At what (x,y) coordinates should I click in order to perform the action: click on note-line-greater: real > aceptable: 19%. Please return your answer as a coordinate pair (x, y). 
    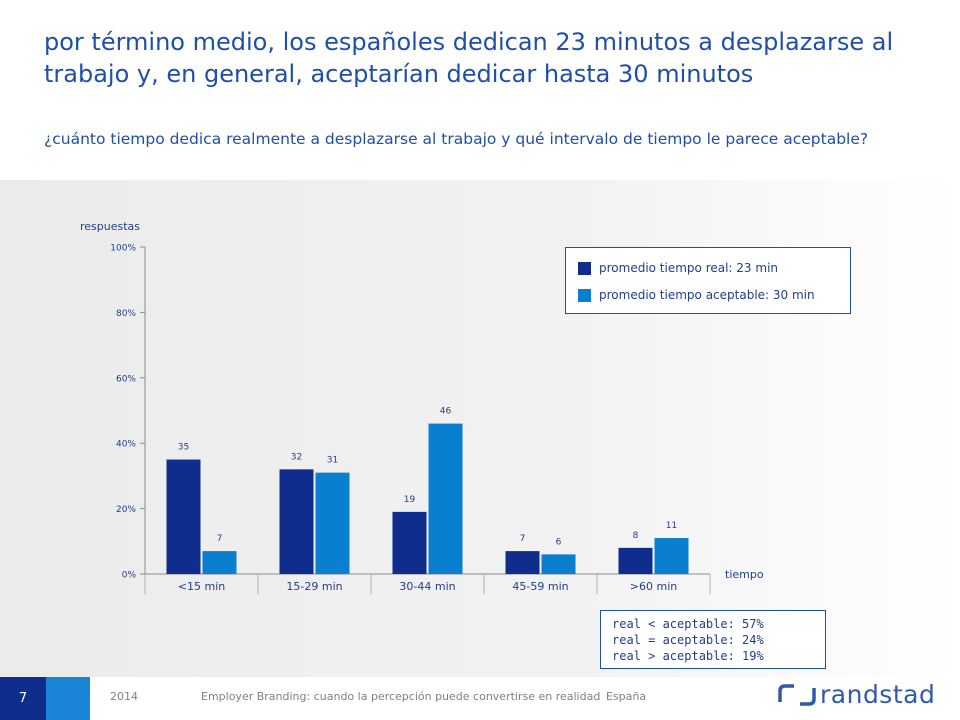
    Looking at the image, I should click on (688, 656).